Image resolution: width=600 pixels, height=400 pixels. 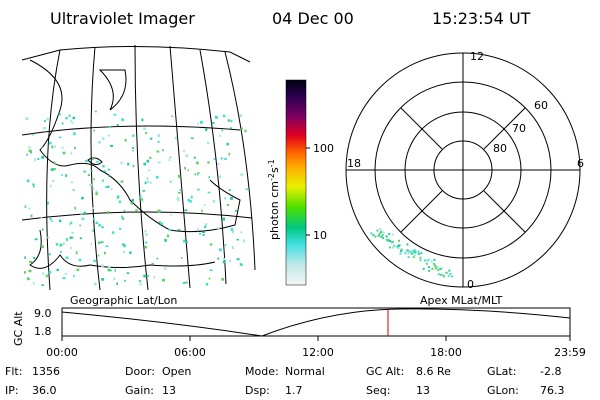 I want to click on mlt-label: 6, so click(x=580, y=163).